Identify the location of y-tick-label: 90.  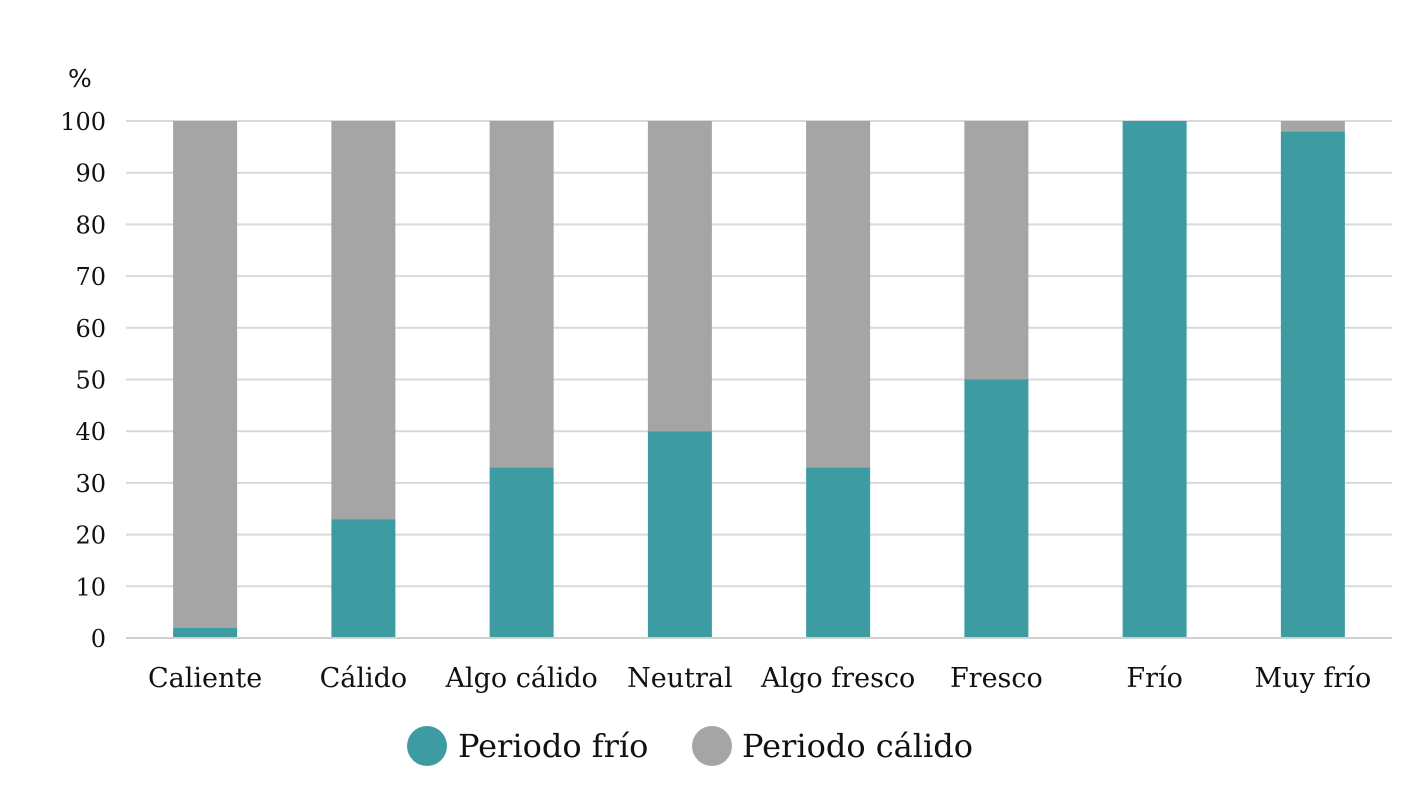
(90, 174).